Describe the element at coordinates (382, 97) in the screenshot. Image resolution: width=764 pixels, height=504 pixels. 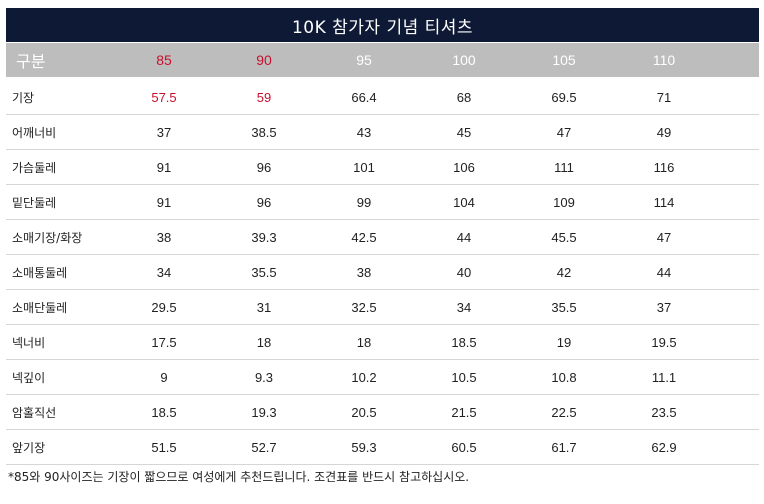
I see `table-row: 기장 57.5 59 66.4 68 69.5 71` at that location.